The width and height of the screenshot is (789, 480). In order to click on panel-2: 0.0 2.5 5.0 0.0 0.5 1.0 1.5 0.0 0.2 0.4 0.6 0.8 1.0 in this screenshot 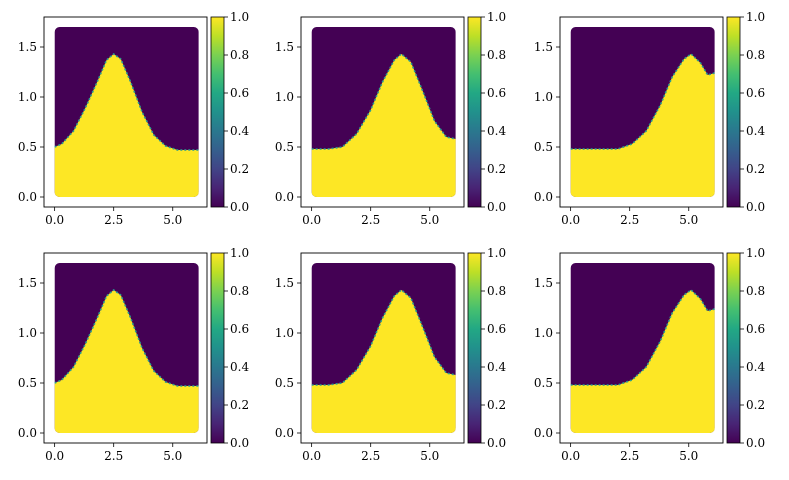, I will do `click(391, 118)`.